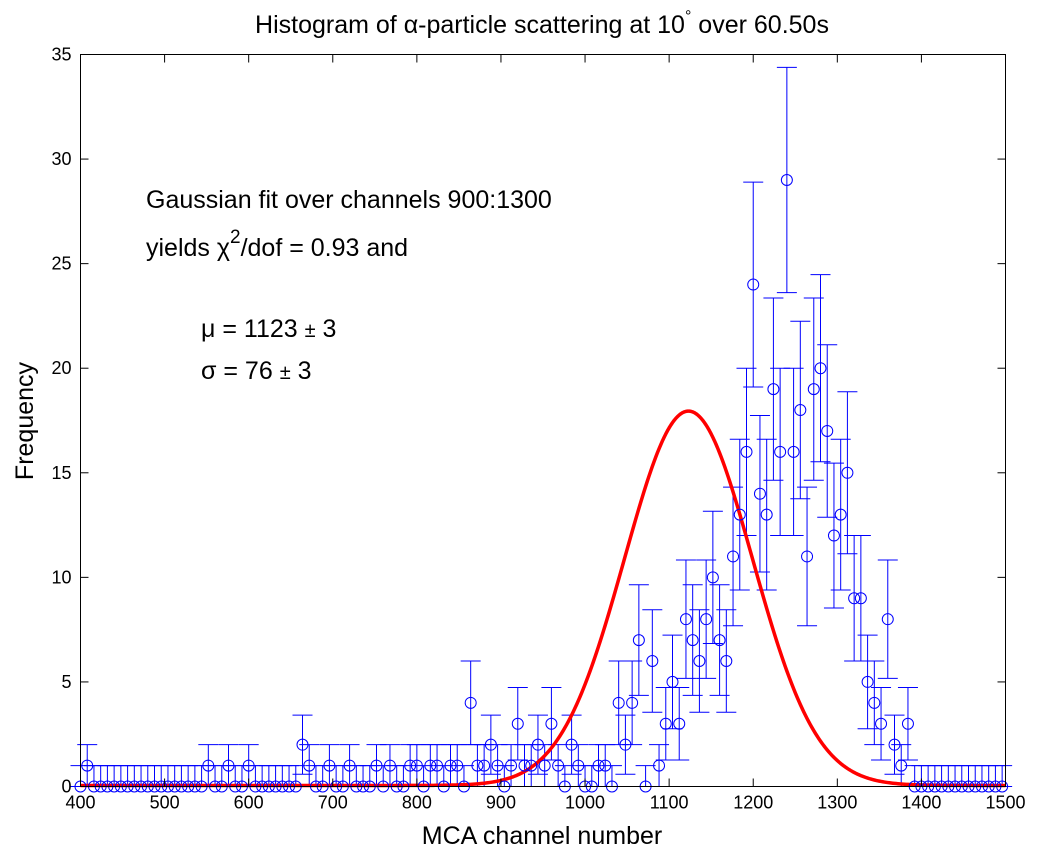 The height and width of the screenshot is (860, 1040). What do you see at coordinates (61, 55) in the screenshot?
I see `y-tick-label: 35` at bounding box center [61, 55].